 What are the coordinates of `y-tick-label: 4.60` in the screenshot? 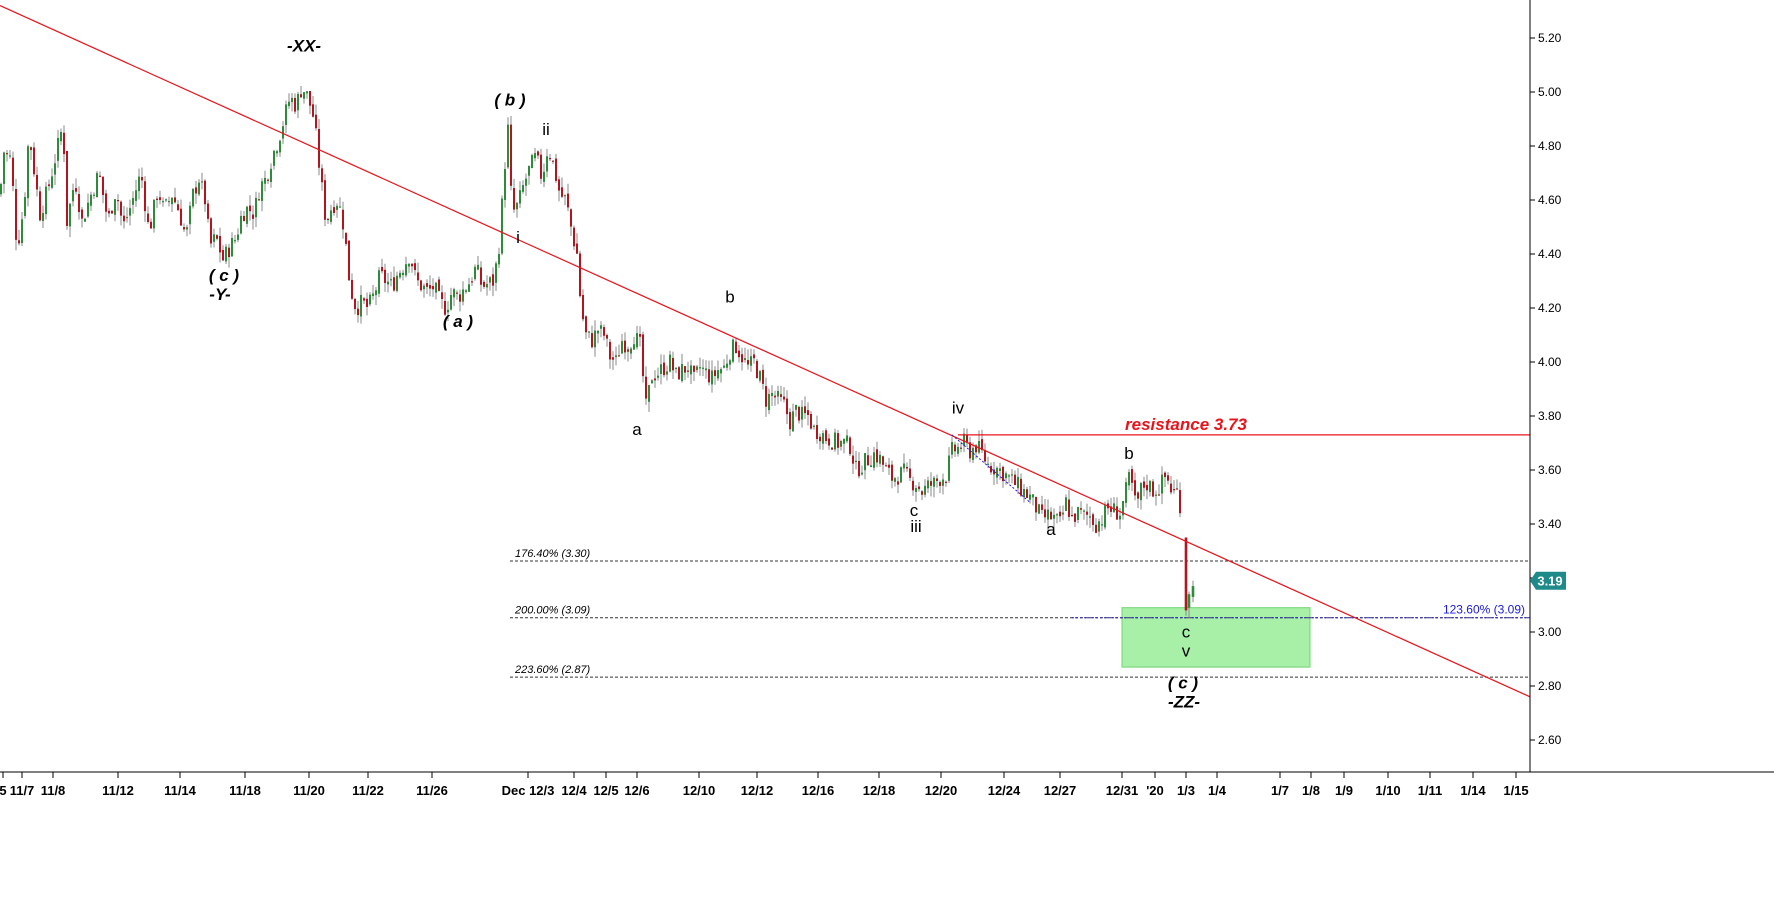 It's located at (1550, 200).